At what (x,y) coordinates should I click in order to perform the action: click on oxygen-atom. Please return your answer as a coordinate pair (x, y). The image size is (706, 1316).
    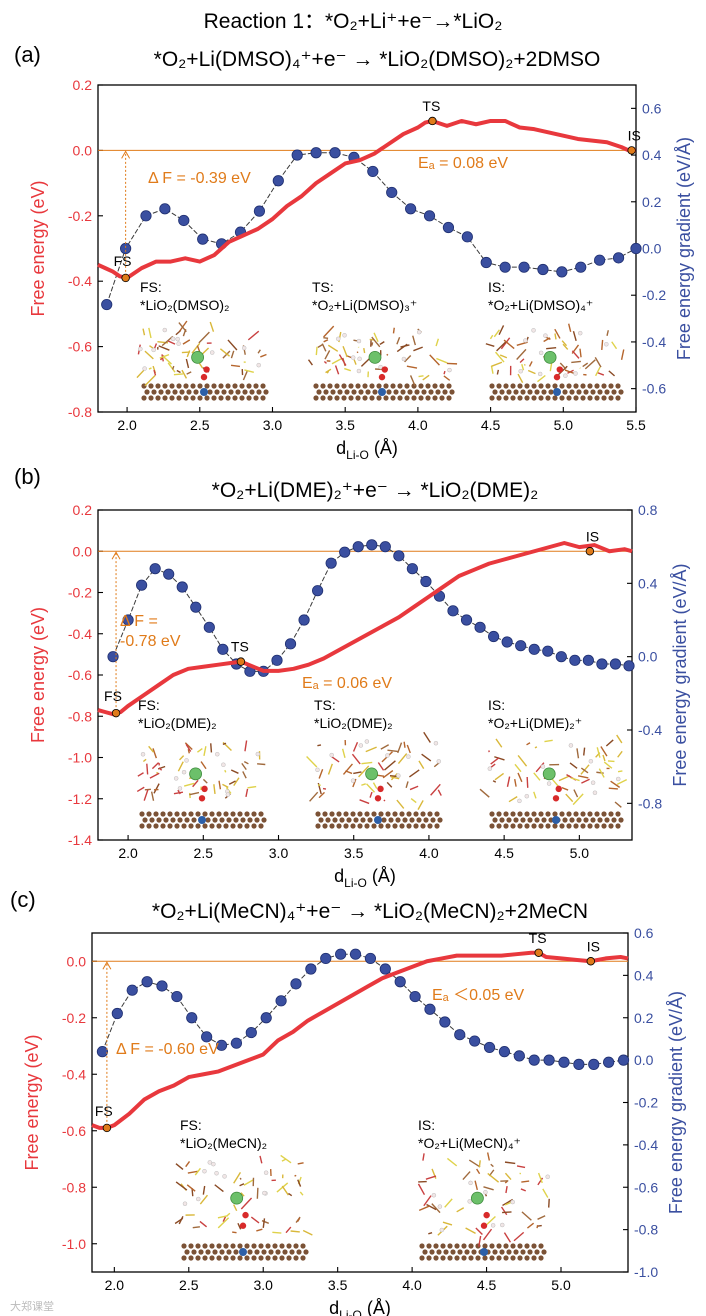
    Looking at the image, I should click on (378, 798).